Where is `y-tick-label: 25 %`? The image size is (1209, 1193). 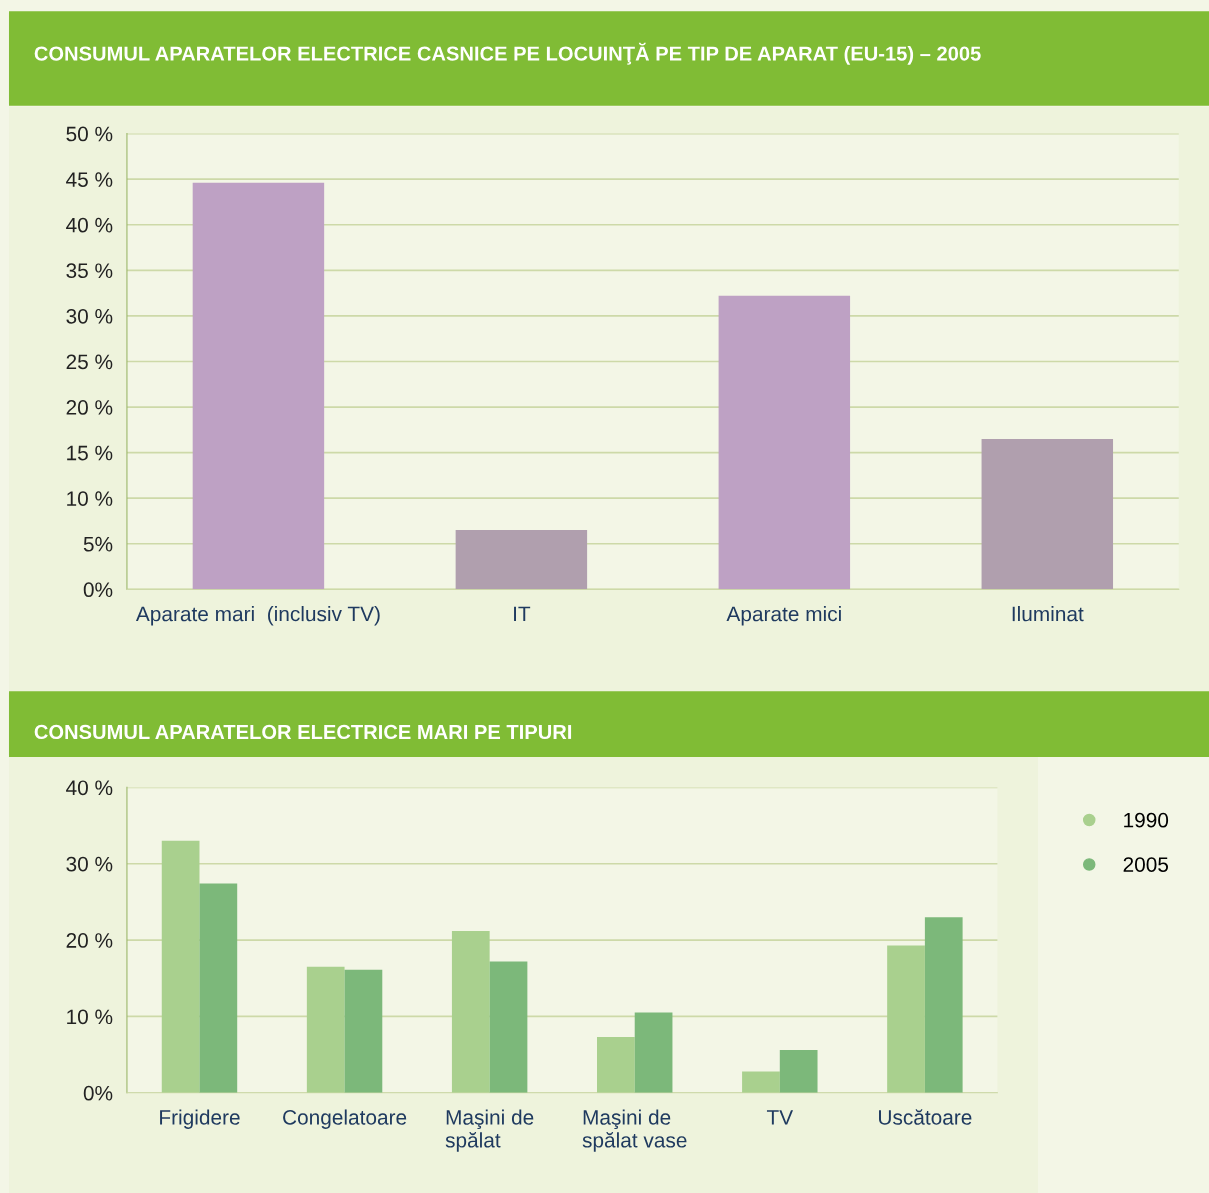
y-tick-label: 25 % is located at coordinates (89, 362).